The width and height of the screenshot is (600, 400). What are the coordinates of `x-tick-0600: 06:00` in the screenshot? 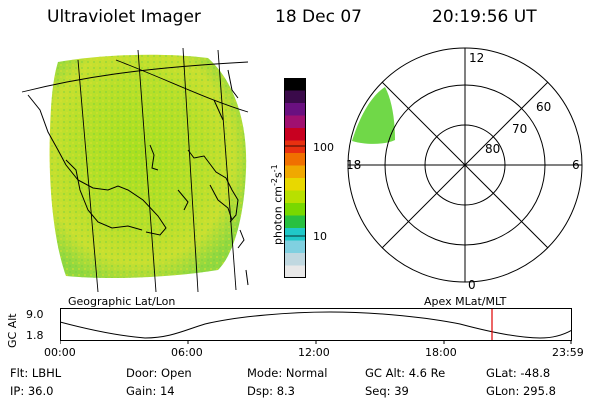 It's located at (187, 352).